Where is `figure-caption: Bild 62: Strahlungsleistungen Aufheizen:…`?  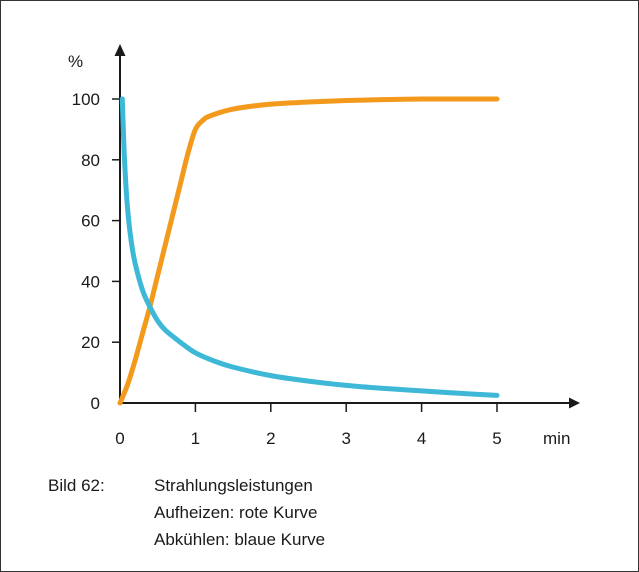
figure-caption: Bild 62: Strahlungsleistungen Aufheizen:… is located at coordinates (186, 512).